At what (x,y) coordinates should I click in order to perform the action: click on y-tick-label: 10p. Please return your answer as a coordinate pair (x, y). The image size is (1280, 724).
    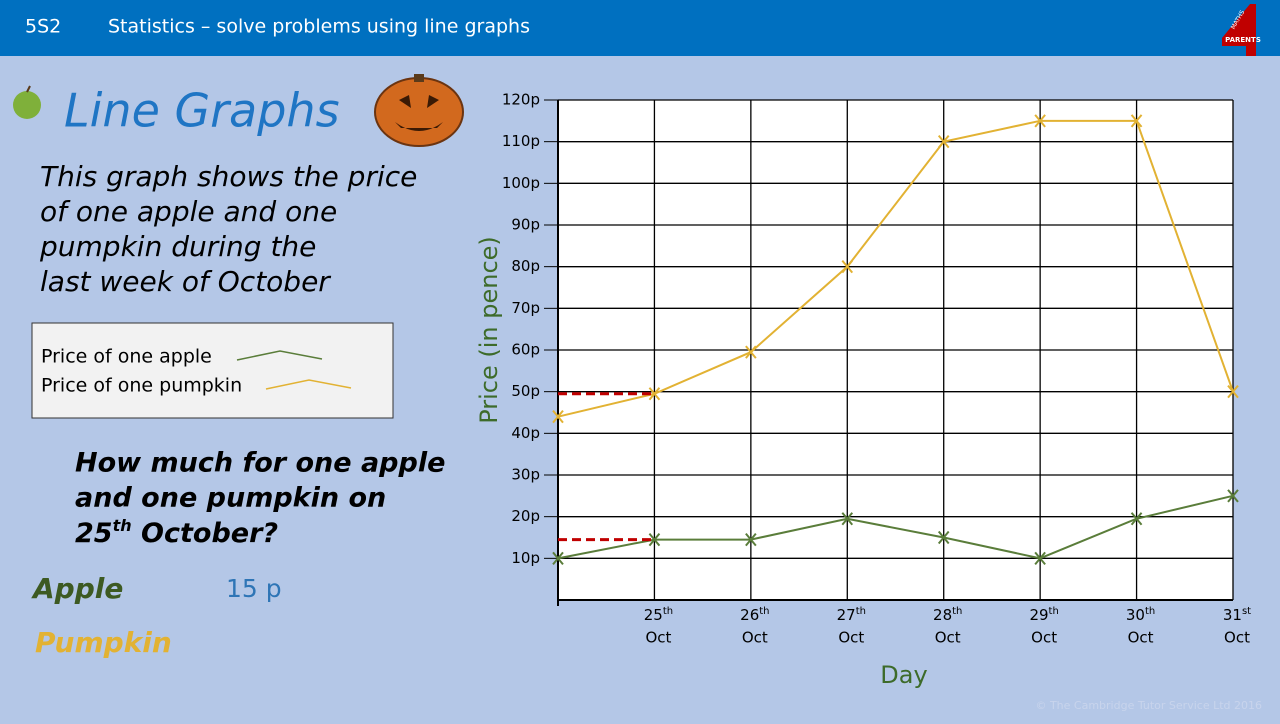
    Looking at the image, I should click on (525, 558).